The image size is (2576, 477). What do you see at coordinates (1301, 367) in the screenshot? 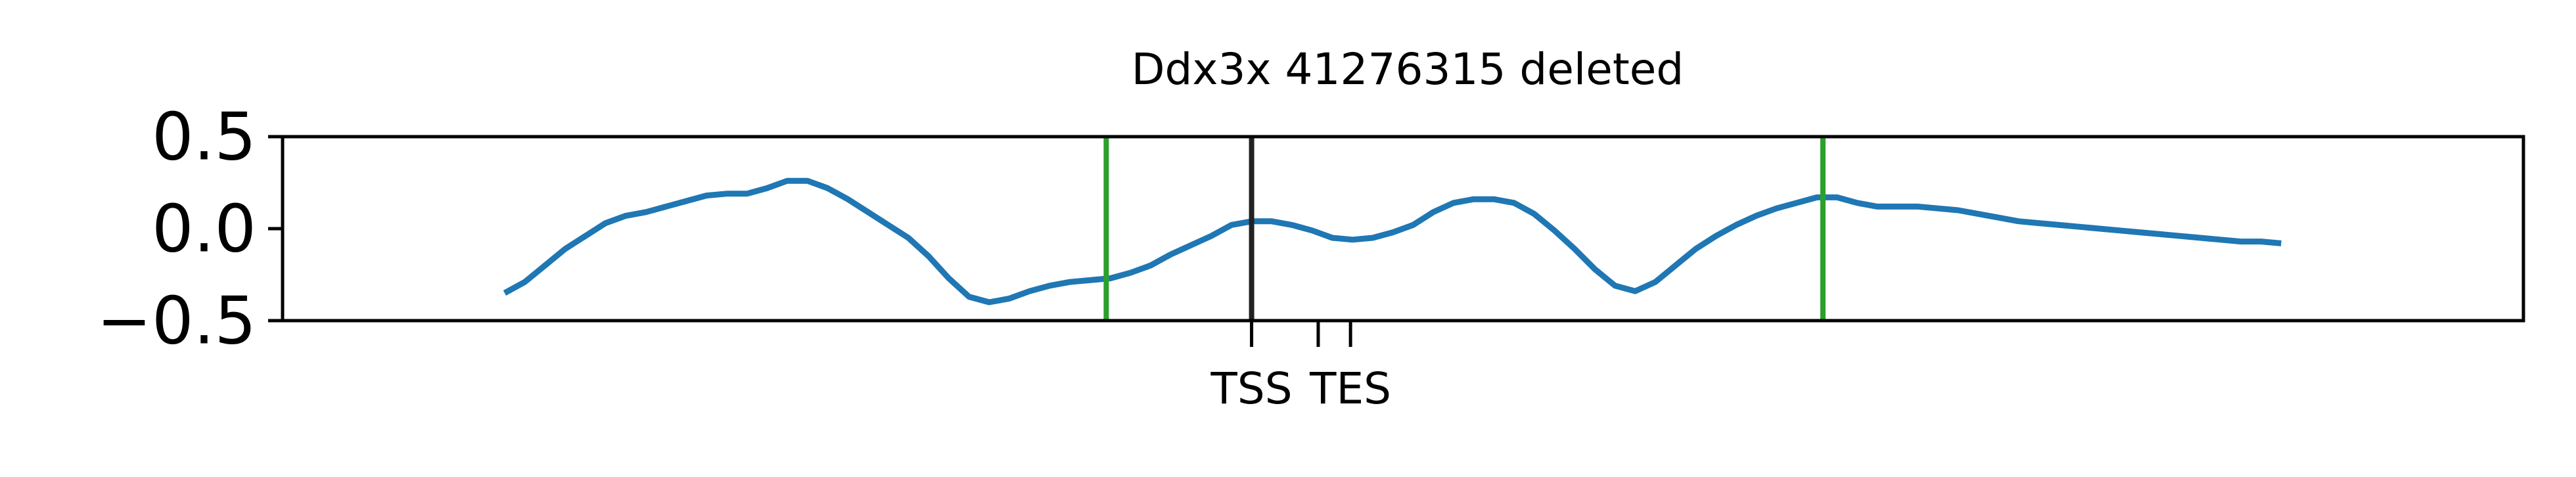
I see `x-axis: TSS TES` at bounding box center [1301, 367].